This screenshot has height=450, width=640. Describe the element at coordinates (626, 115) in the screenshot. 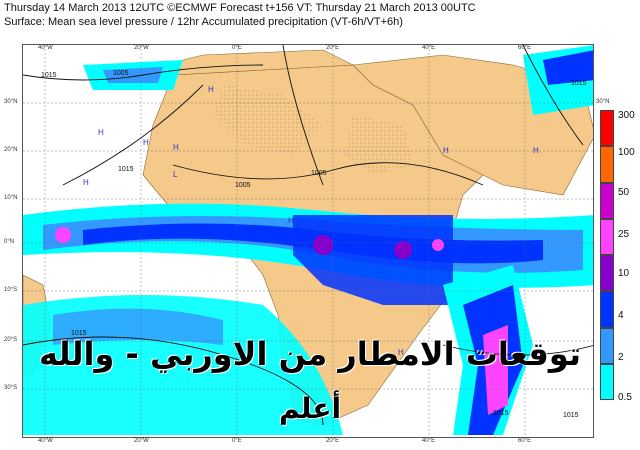

I see `legend-label: 300` at that location.